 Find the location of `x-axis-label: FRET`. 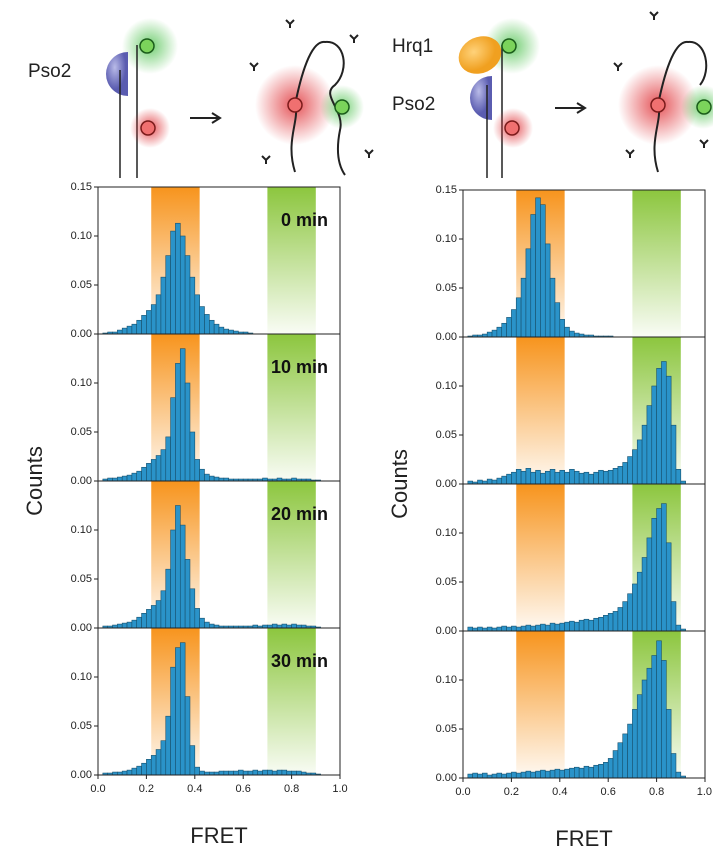

x-axis-label: FRET is located at coordinates (583, 838).